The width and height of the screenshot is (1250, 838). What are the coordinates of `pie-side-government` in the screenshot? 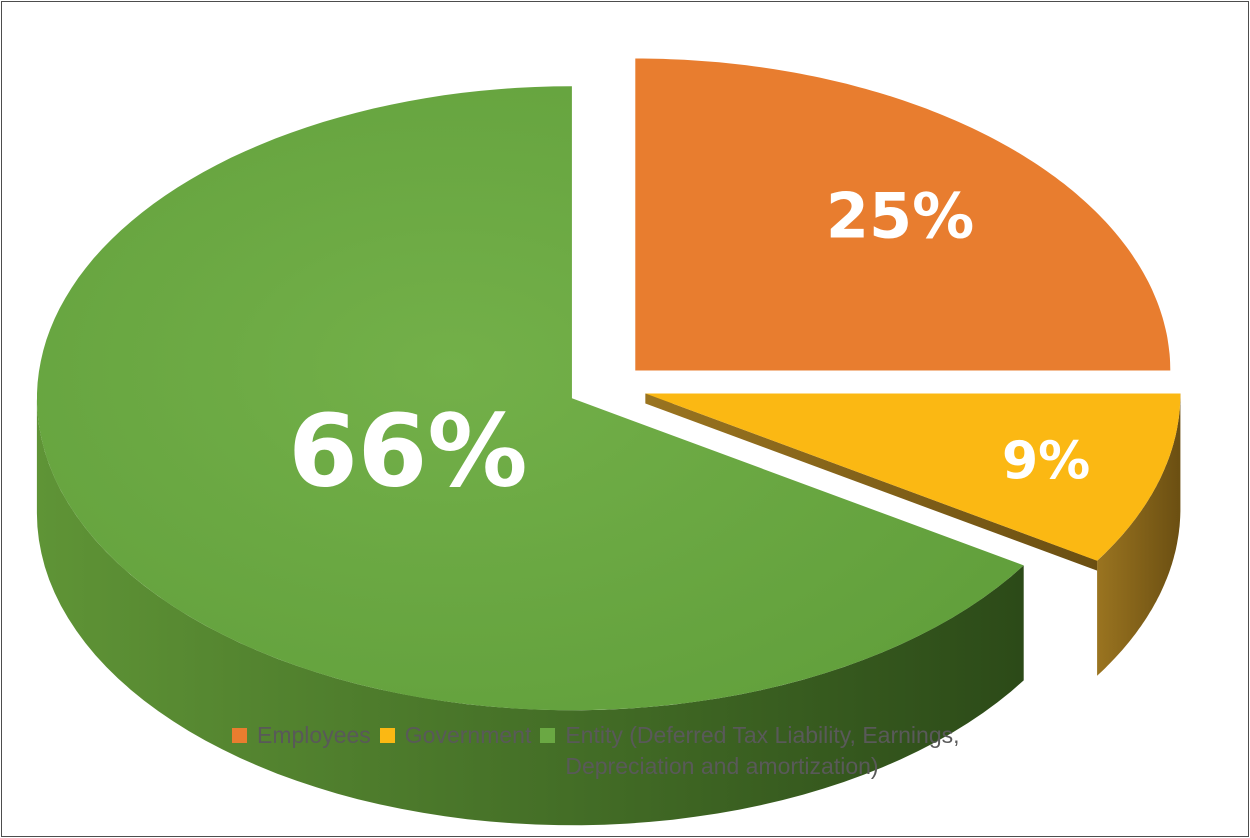 It's located at (1139, 534).